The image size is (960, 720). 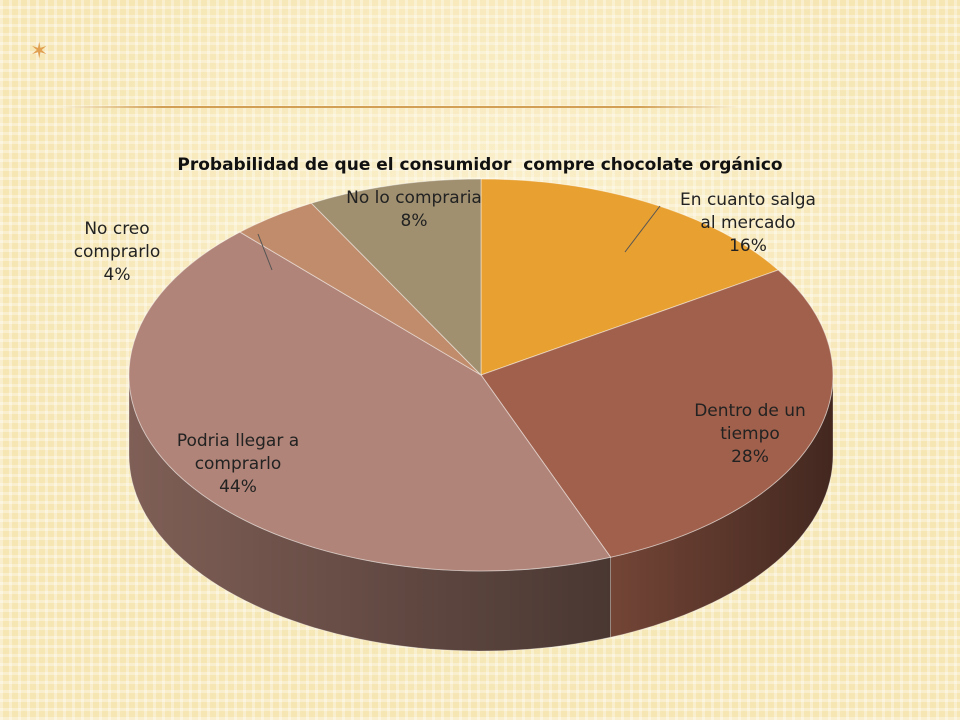 What do you see at coordinates (750, 434) in the screenshot?
I see `slice-label: Dentro de un tiempo 28%` at bounding box center [750, 434].